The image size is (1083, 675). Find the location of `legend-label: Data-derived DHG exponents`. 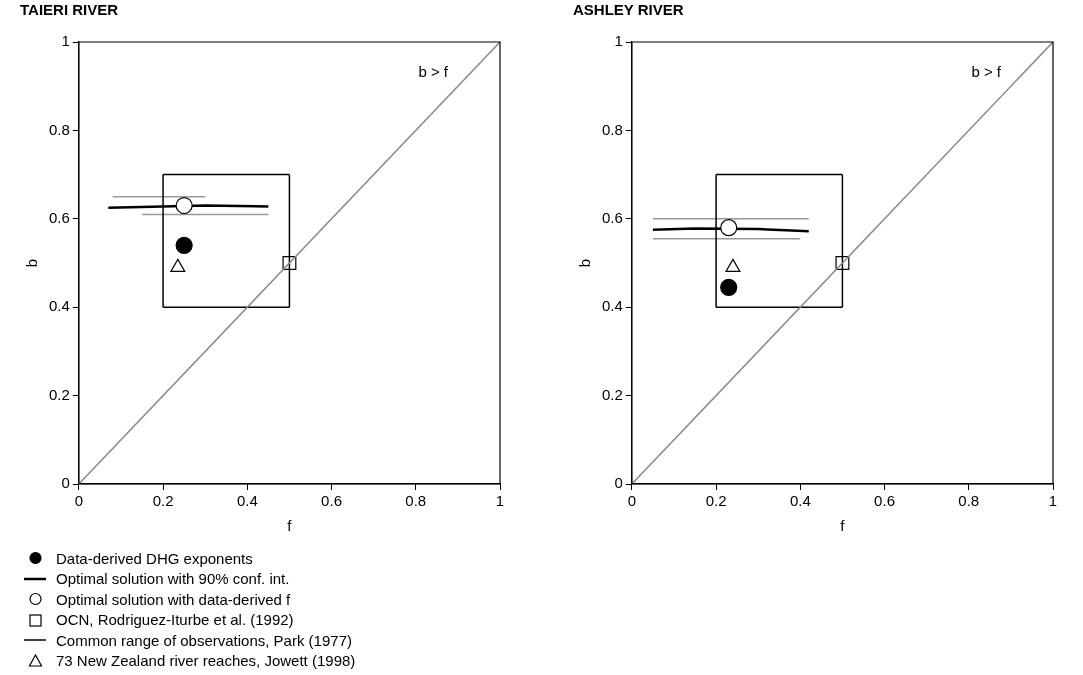

legend-label: Data-derived DHG exponents is located at coordinates (154, 558).